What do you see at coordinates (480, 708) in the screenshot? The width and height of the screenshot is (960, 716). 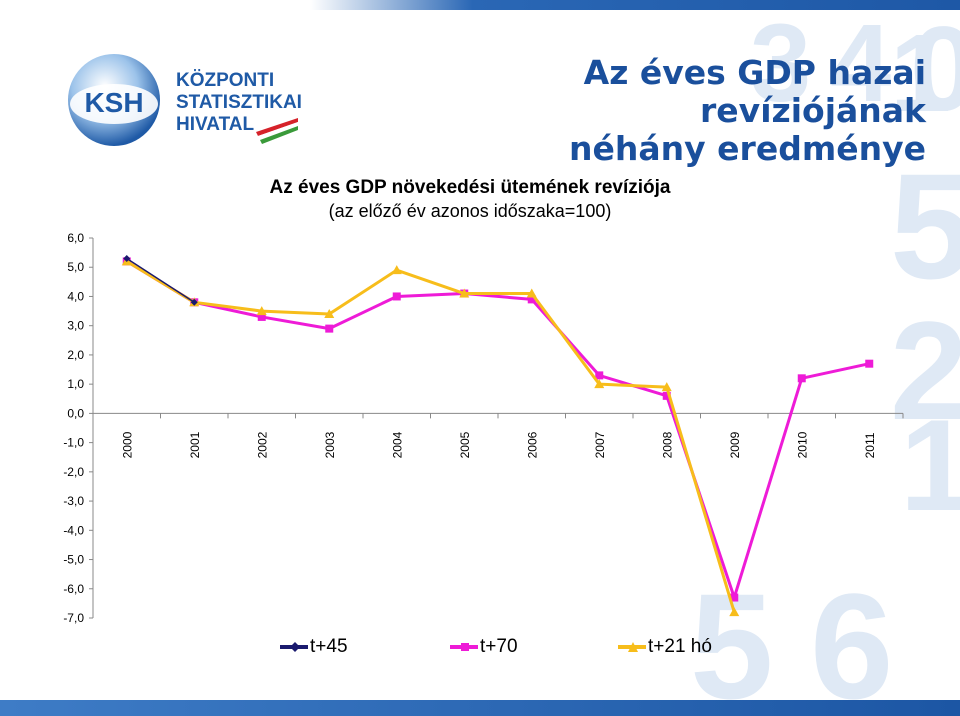 I see `bottom-accent-bar` at bounding box center [480, 708].